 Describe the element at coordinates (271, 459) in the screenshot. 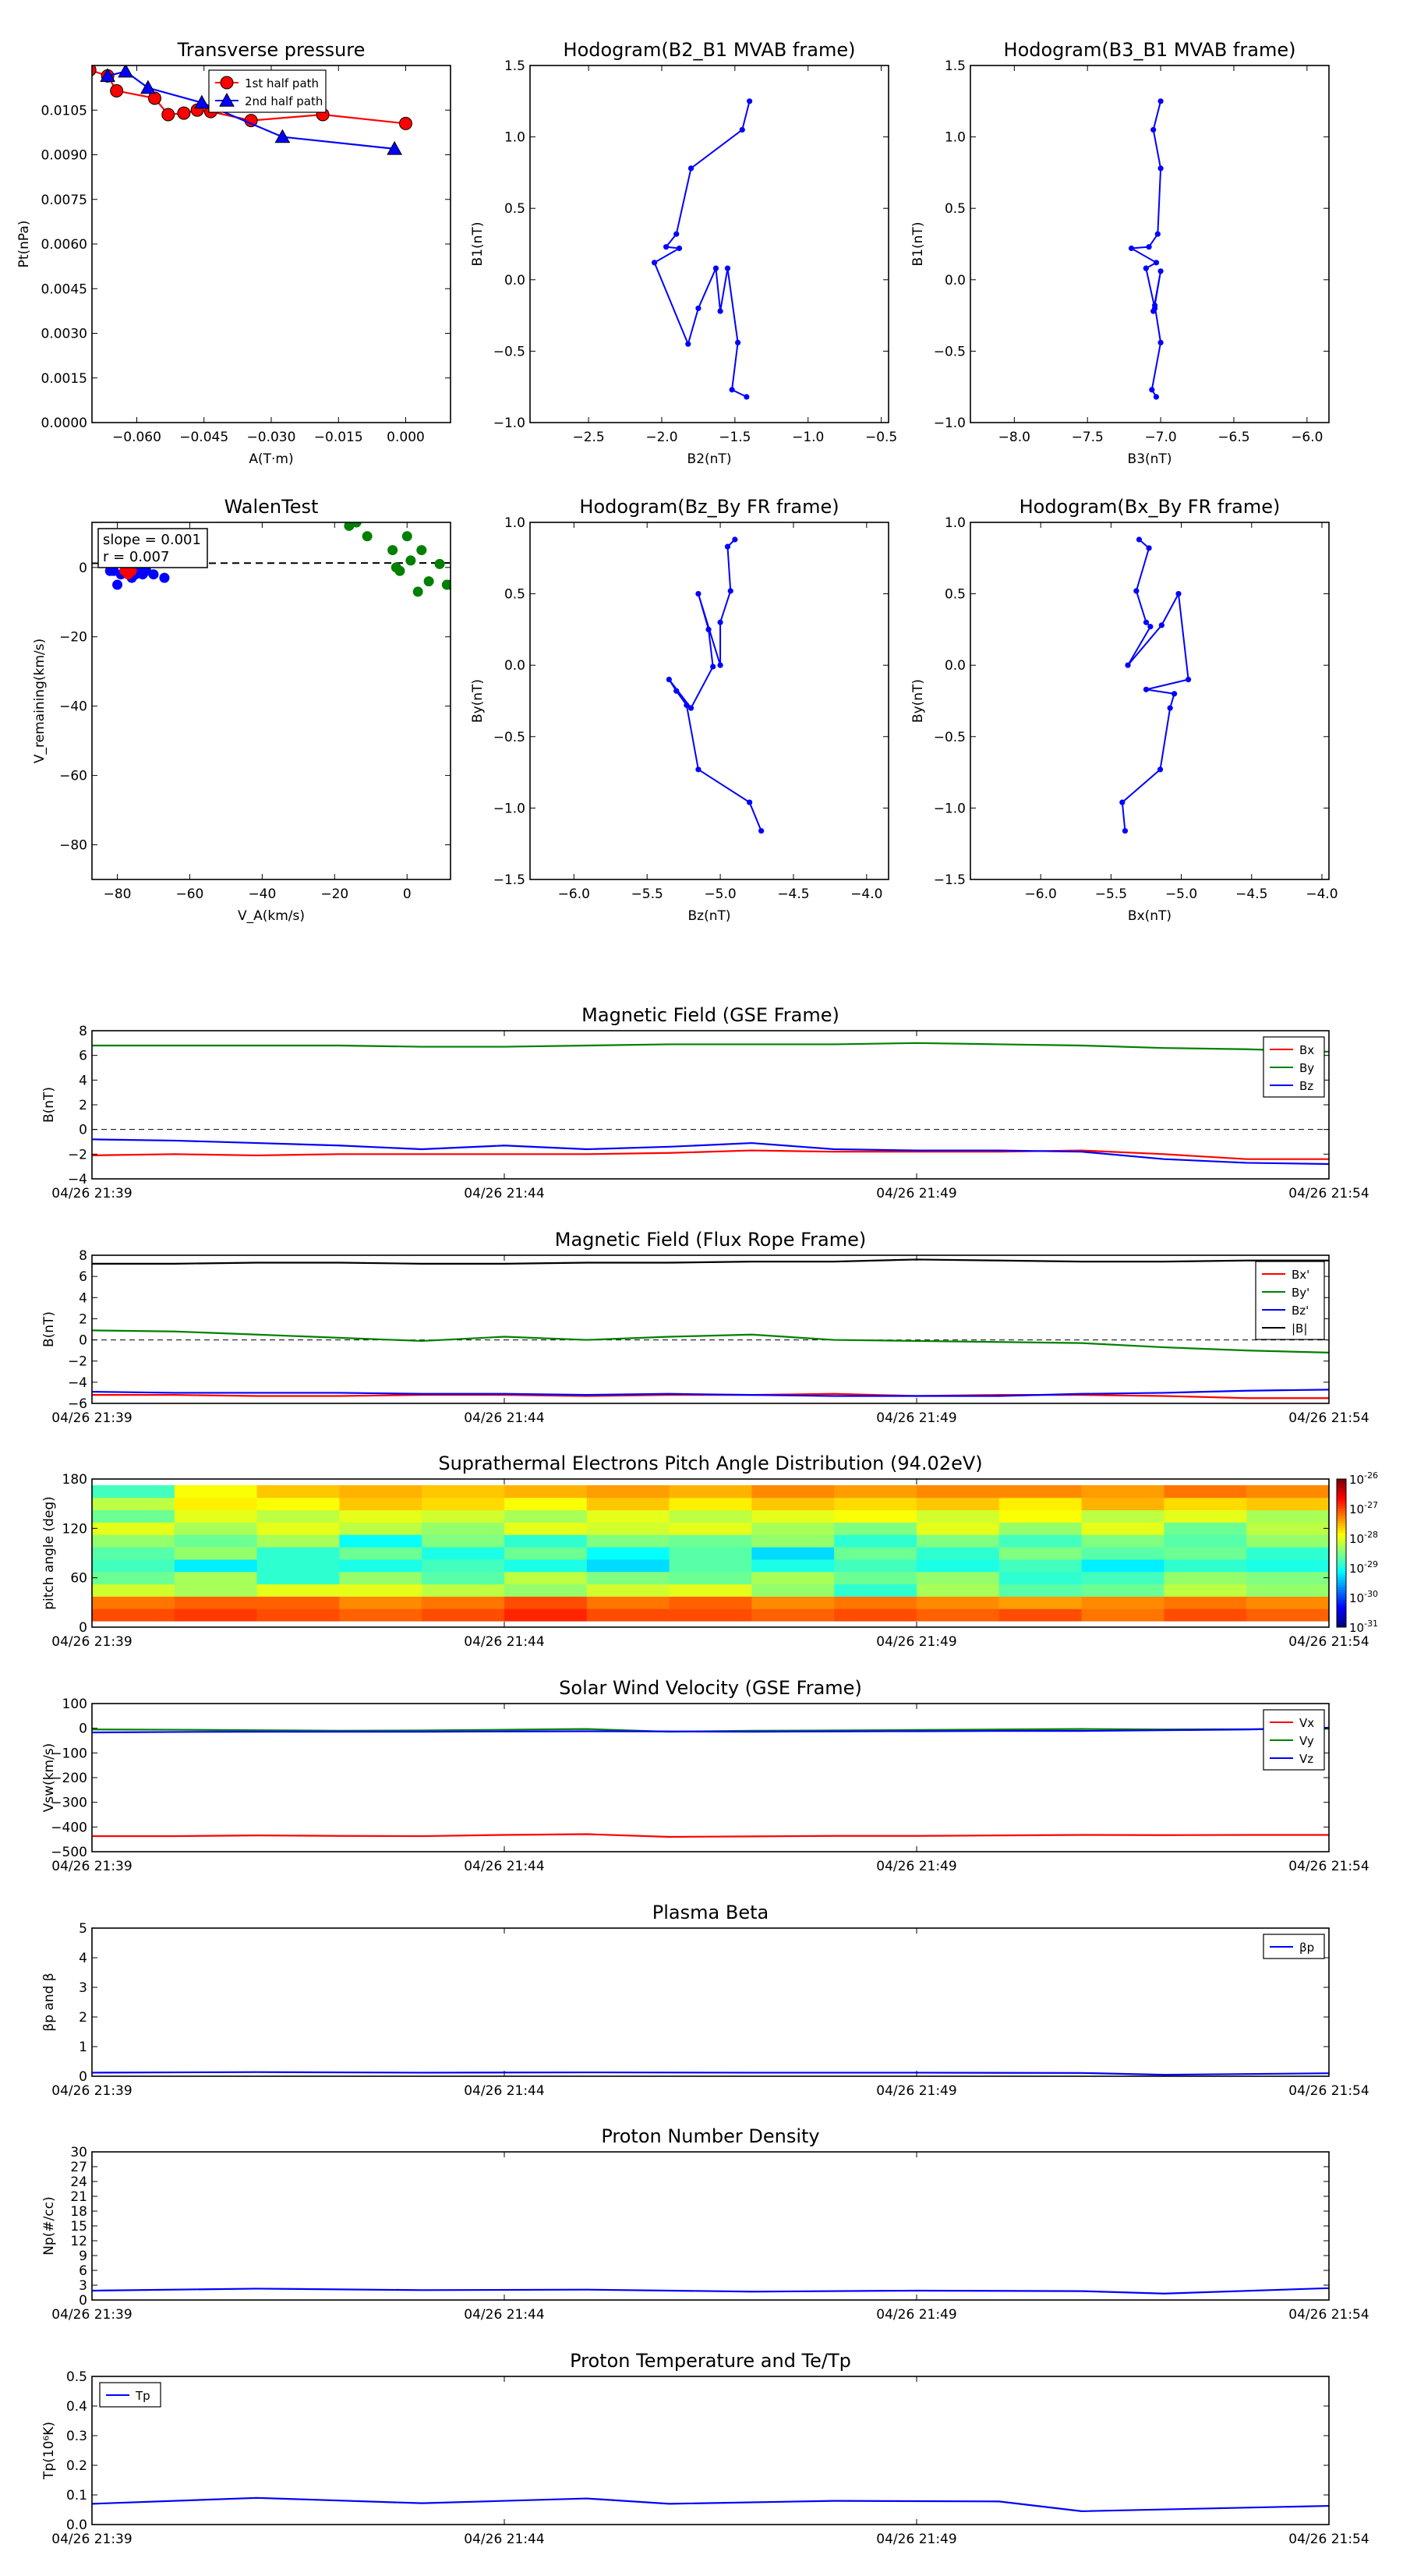

I see `x-axis-label: A(T·m)` at that location.